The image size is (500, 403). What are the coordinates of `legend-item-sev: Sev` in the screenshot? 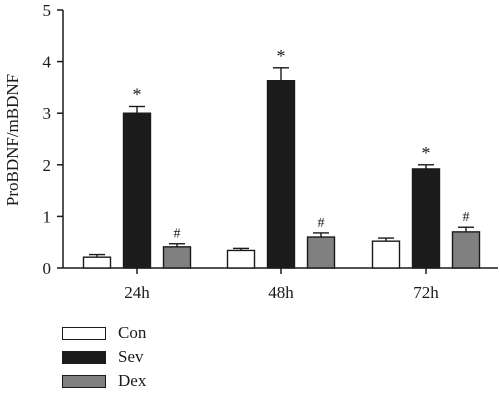 It's located at (104, 357).